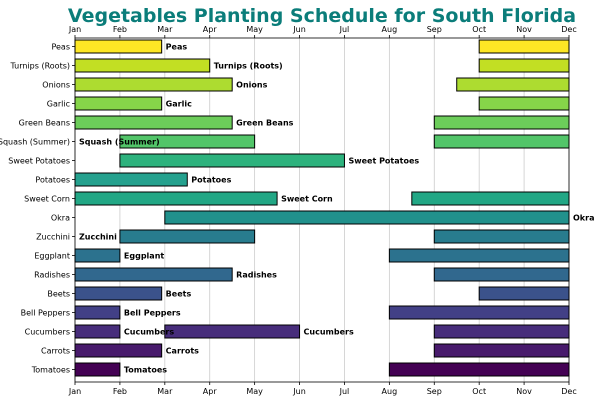 Image resolution: width=600 pixels, height=405 pixels. I want to click on x-tick-label-bottom: Jun, so click(299, 391).